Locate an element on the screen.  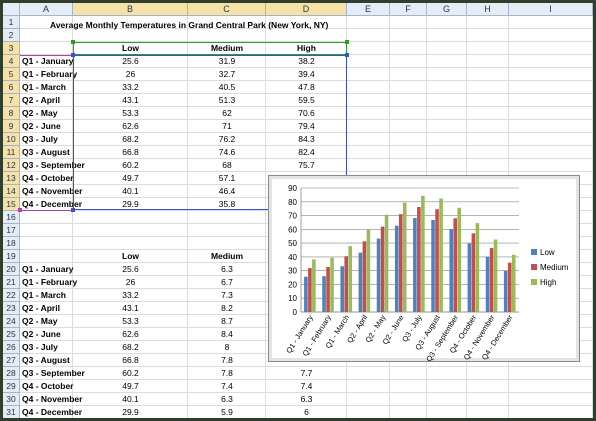
table1-cell-high: 70.6 is located at coordinates (306, 113).